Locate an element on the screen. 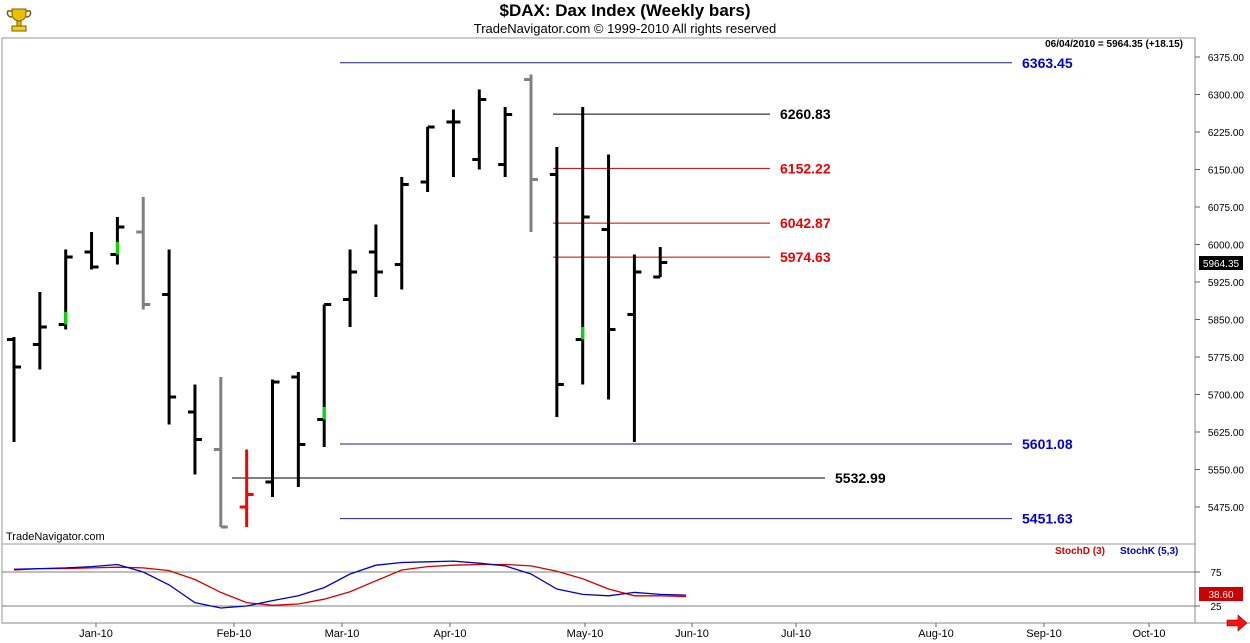 This screenshot has width=1250, height=643. y-tick-label: 6225.00 is located at coordinates (1226, 133).